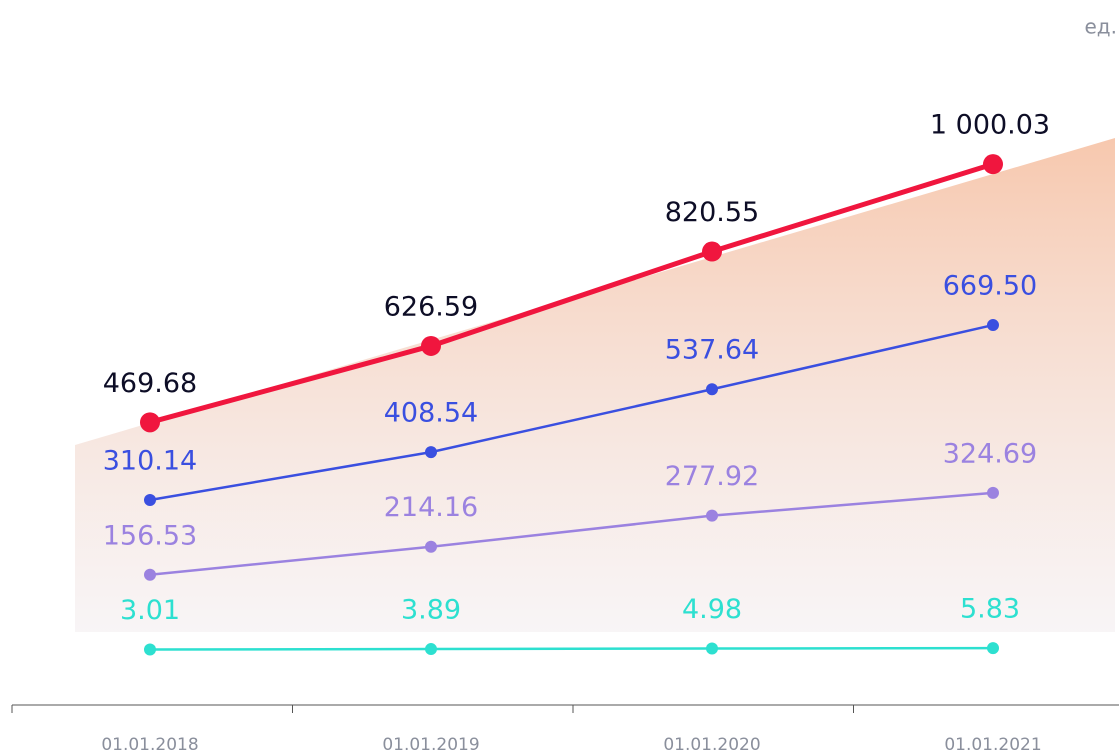  What do you see at coordinates (431, 610) in the screenshot?
I see `value-label: 3.89` at bounding box center [431, 610].